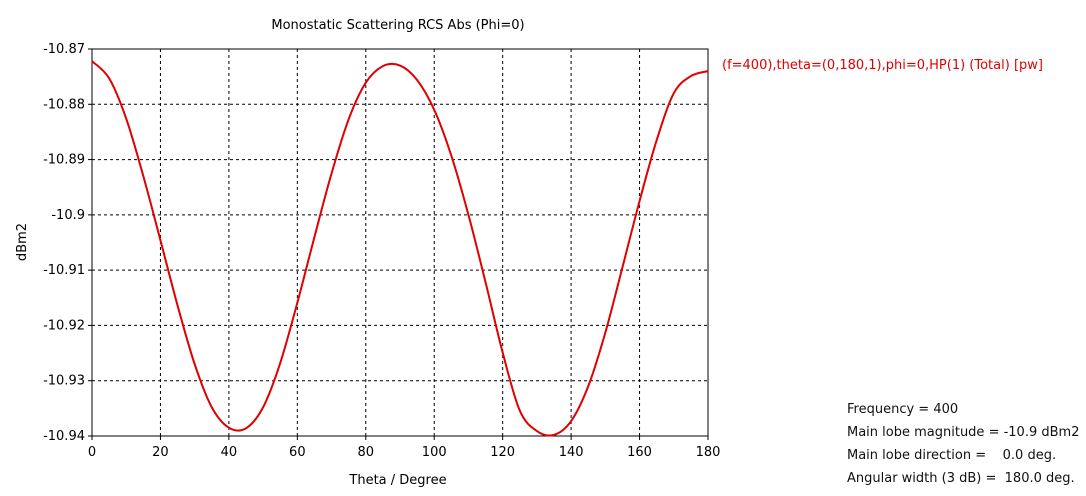 The image size is (1086, 496). I want to click on y-tick-label: -10.87, so click(64, 49).